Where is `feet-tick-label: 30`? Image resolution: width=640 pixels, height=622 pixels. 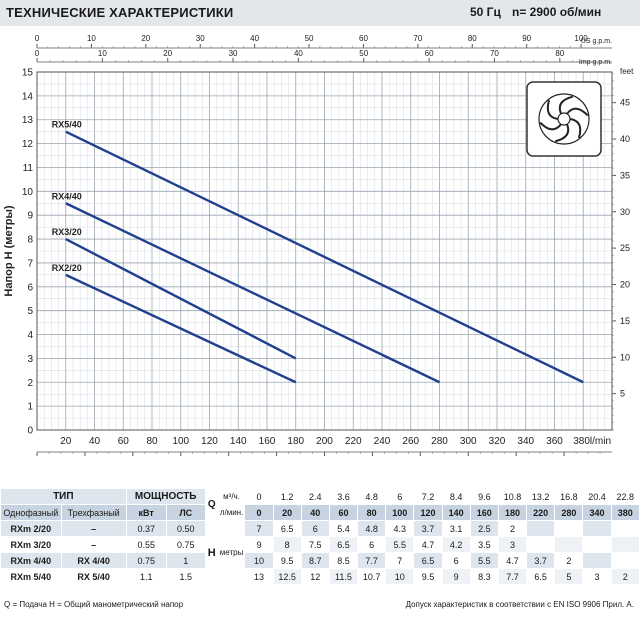 feet-tick-label: 30 is located at coordinates (625, 212).